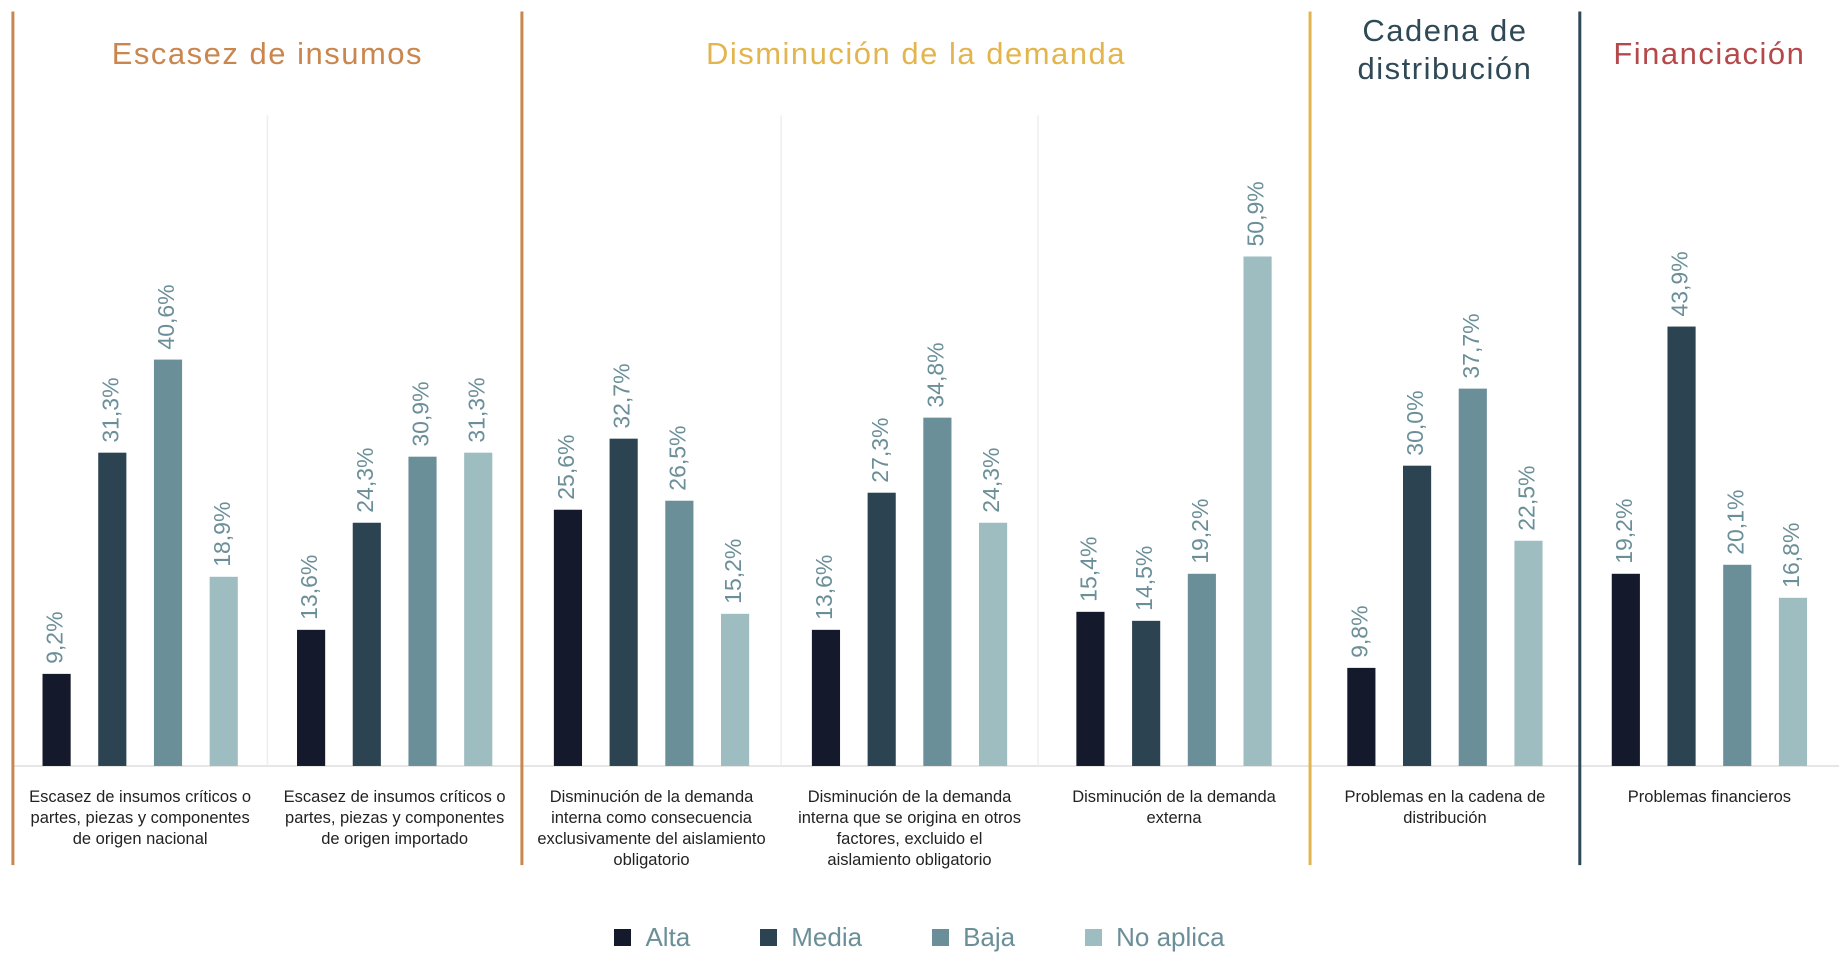 This screenshot has height=969, width=1839. I want to click on value-label: 15,2%, so click(733, 571).